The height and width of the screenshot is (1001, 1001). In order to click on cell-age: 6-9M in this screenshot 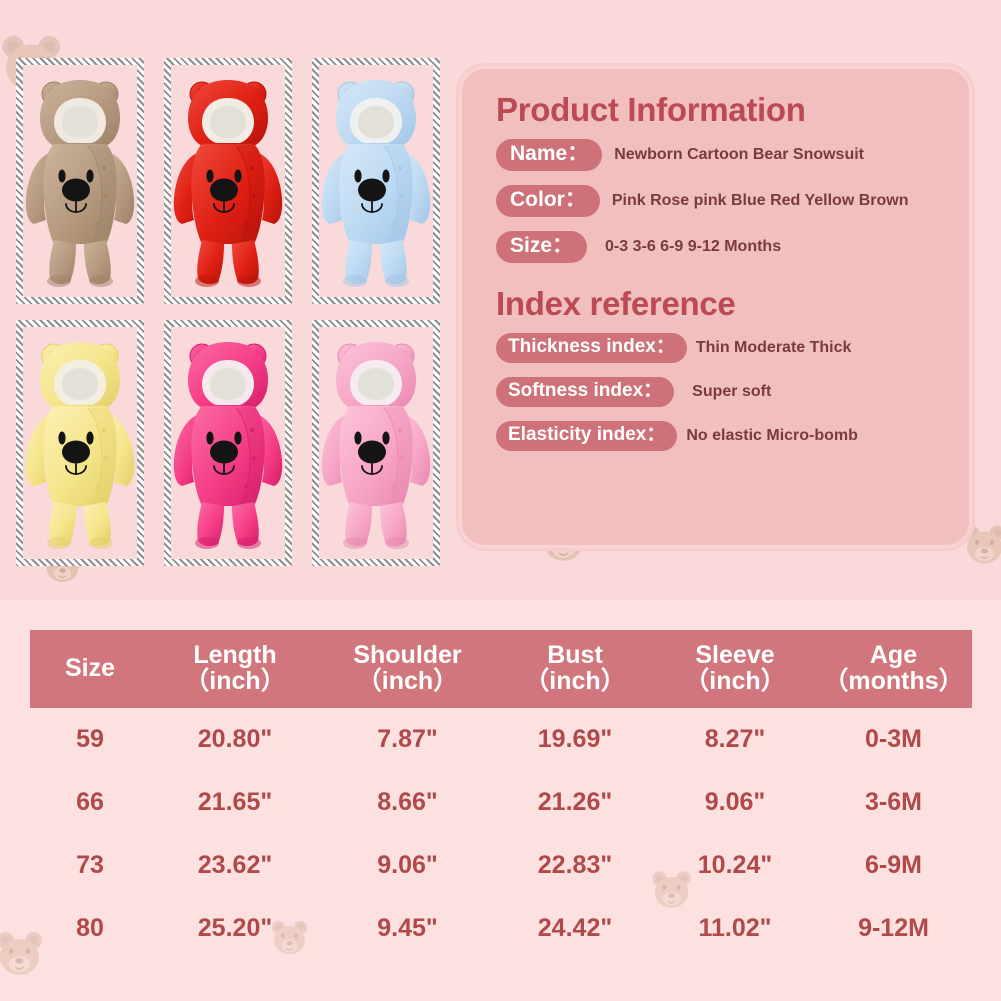, I will do `click(893, 865)`.